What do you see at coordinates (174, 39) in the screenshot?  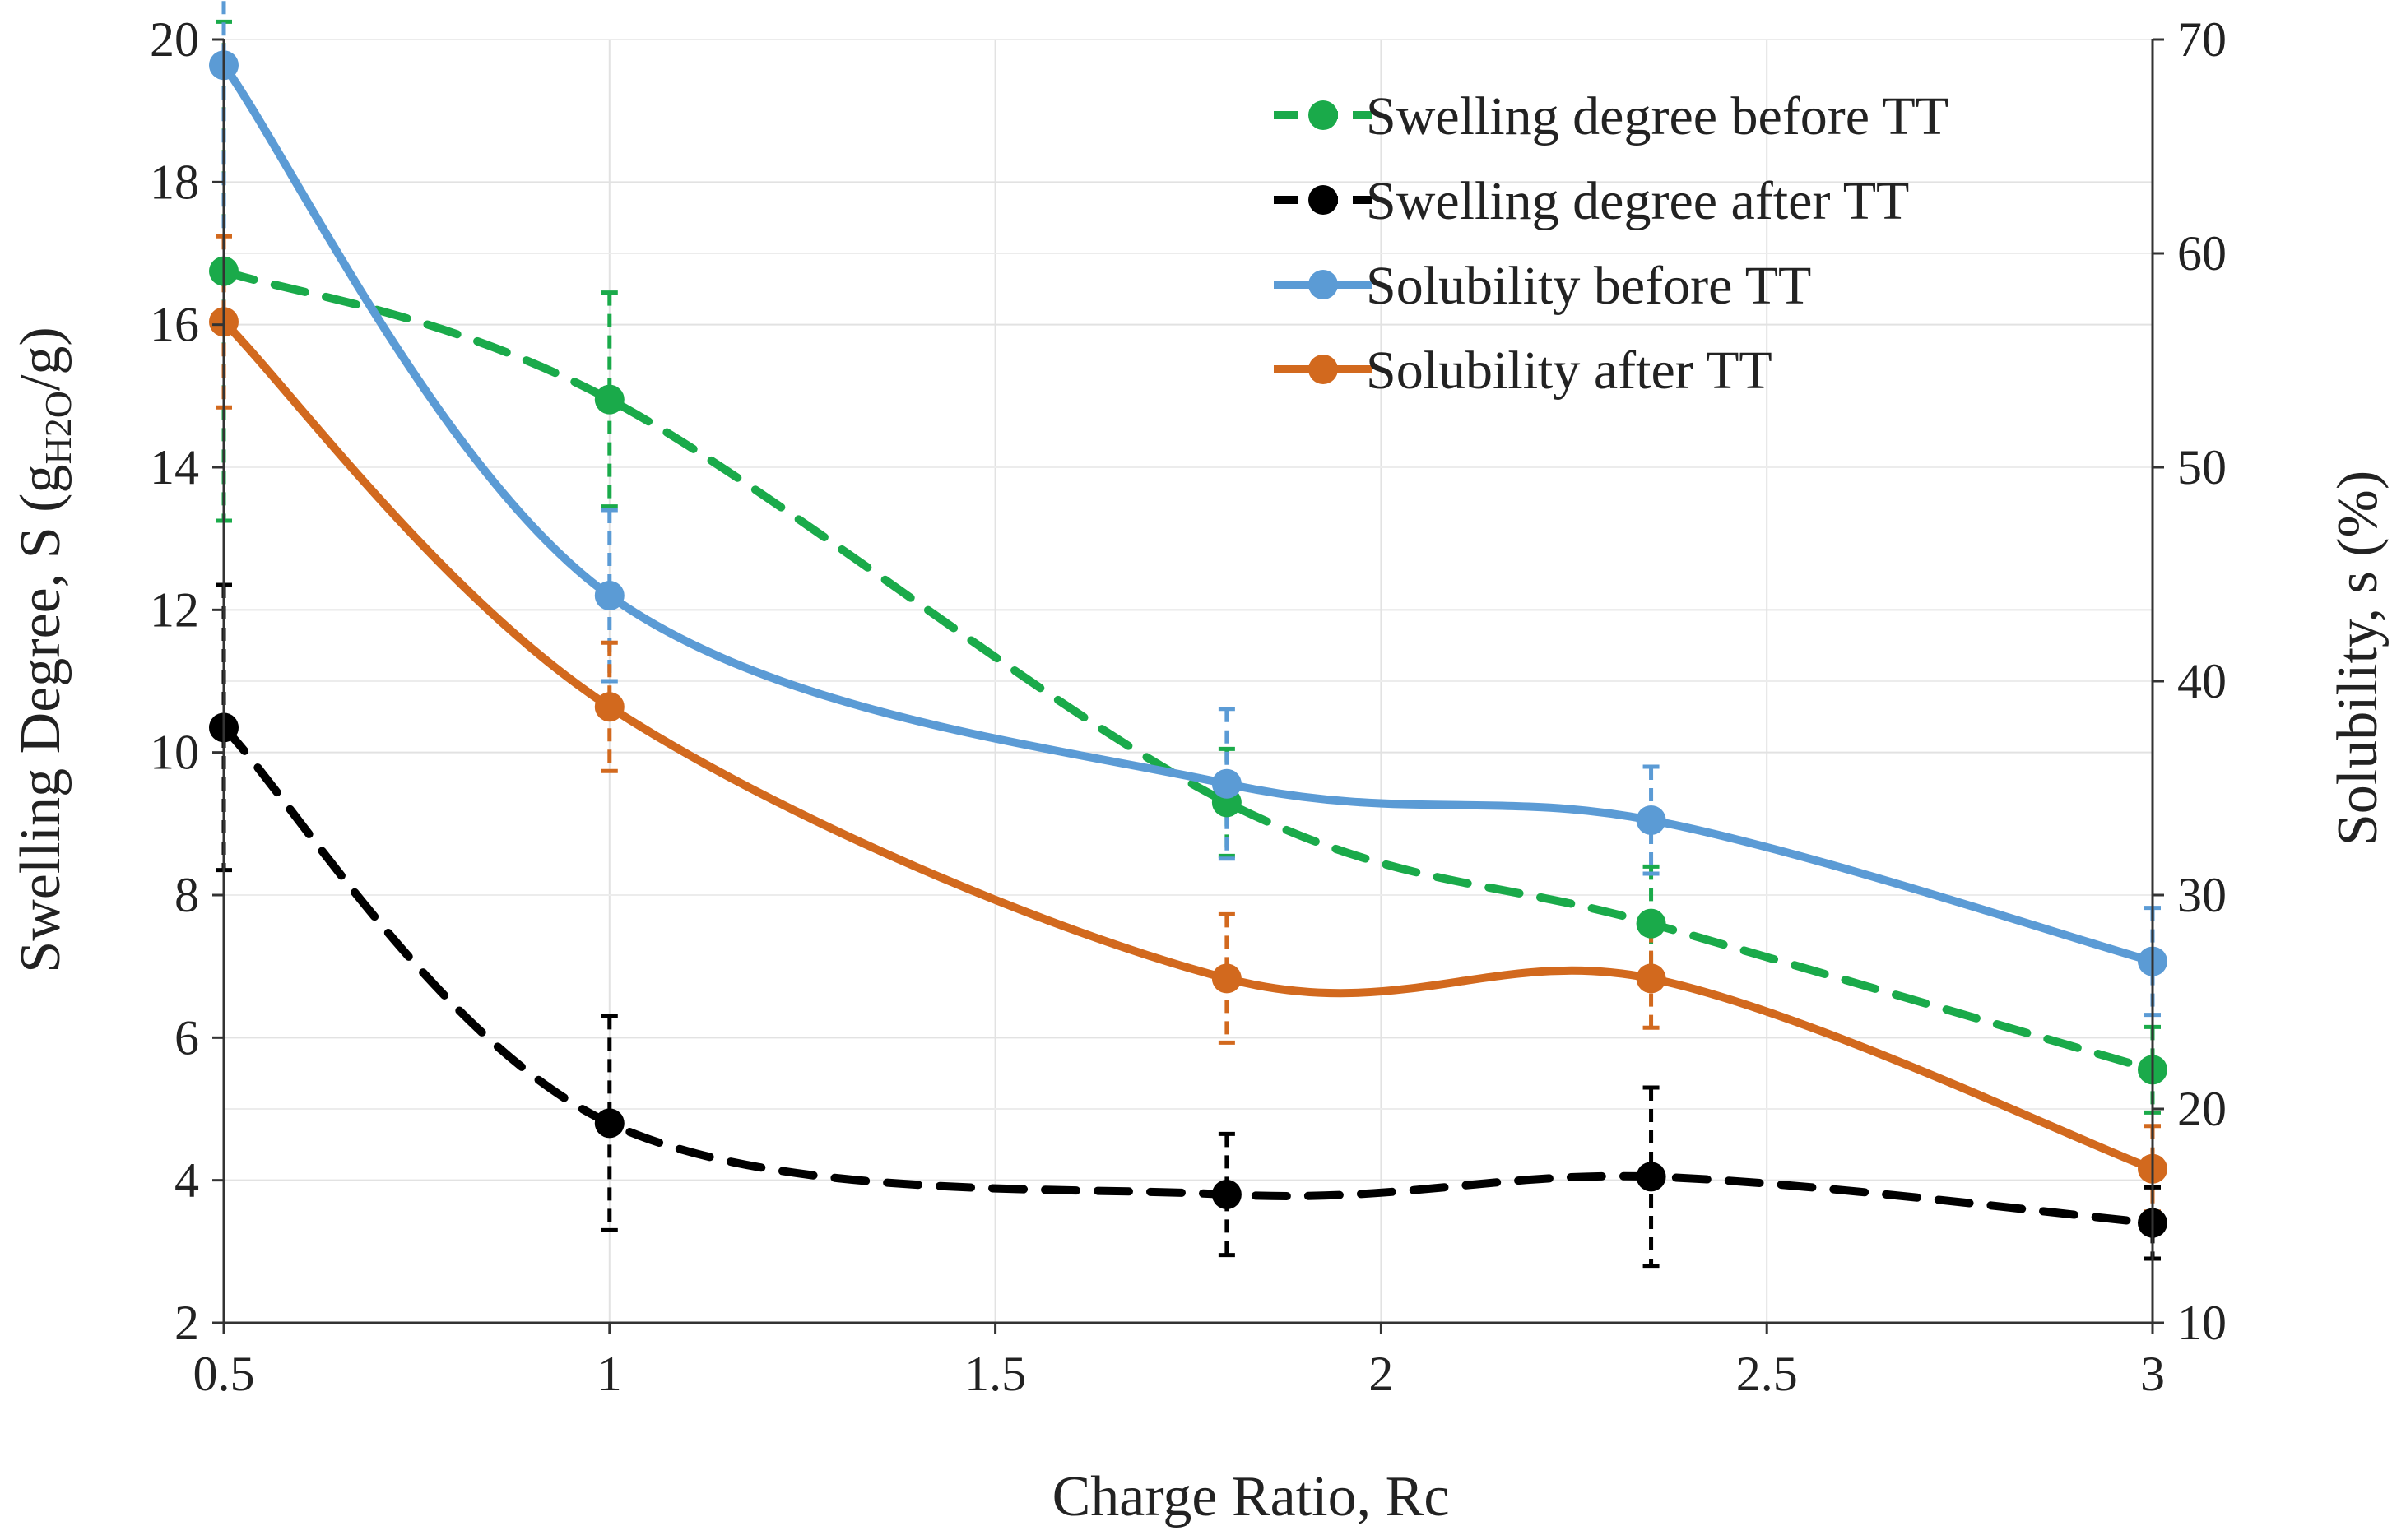 I see `y-left-tick-label: 20` at bounding box center [174, 39].